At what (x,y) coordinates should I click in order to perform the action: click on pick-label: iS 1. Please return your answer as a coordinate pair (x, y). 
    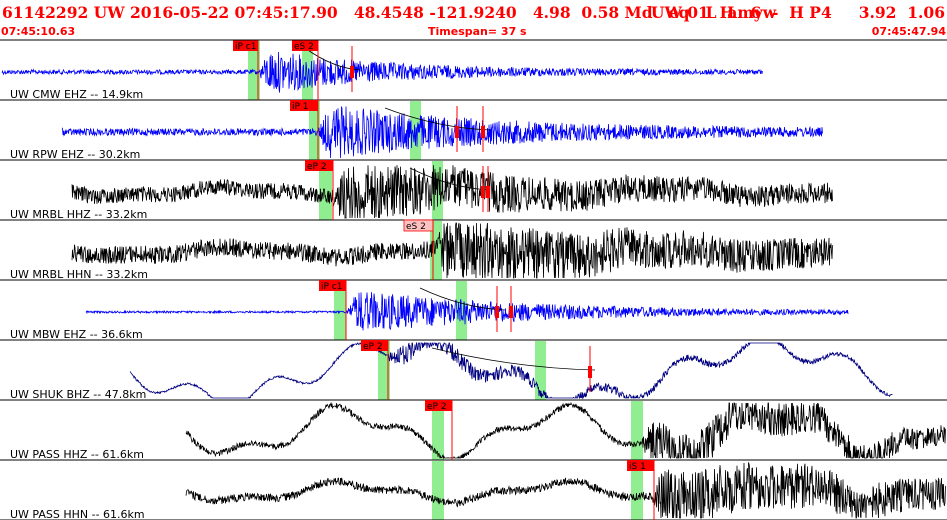
    Looking at the image, I should click on (637, 467).